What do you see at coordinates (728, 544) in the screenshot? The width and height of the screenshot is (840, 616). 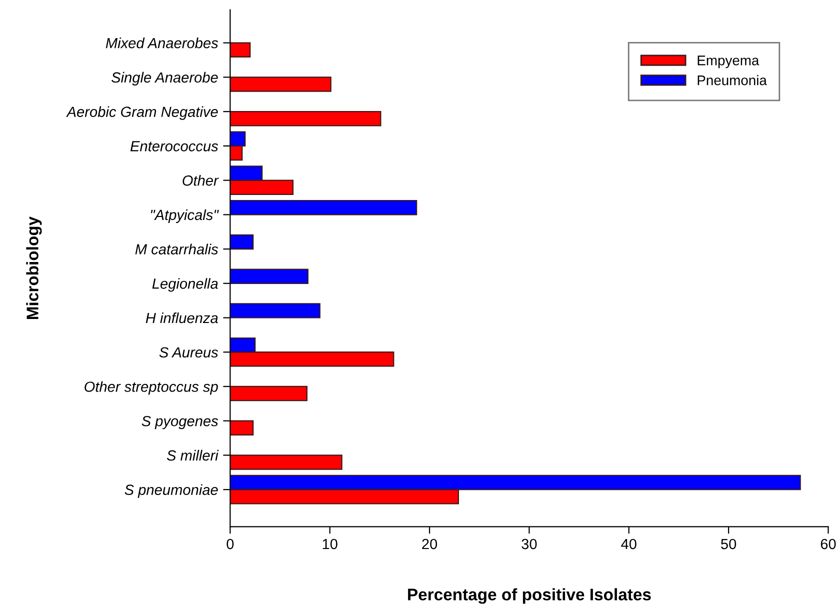 I see `x-tick-label: 50` at bounding box center [728, 544].